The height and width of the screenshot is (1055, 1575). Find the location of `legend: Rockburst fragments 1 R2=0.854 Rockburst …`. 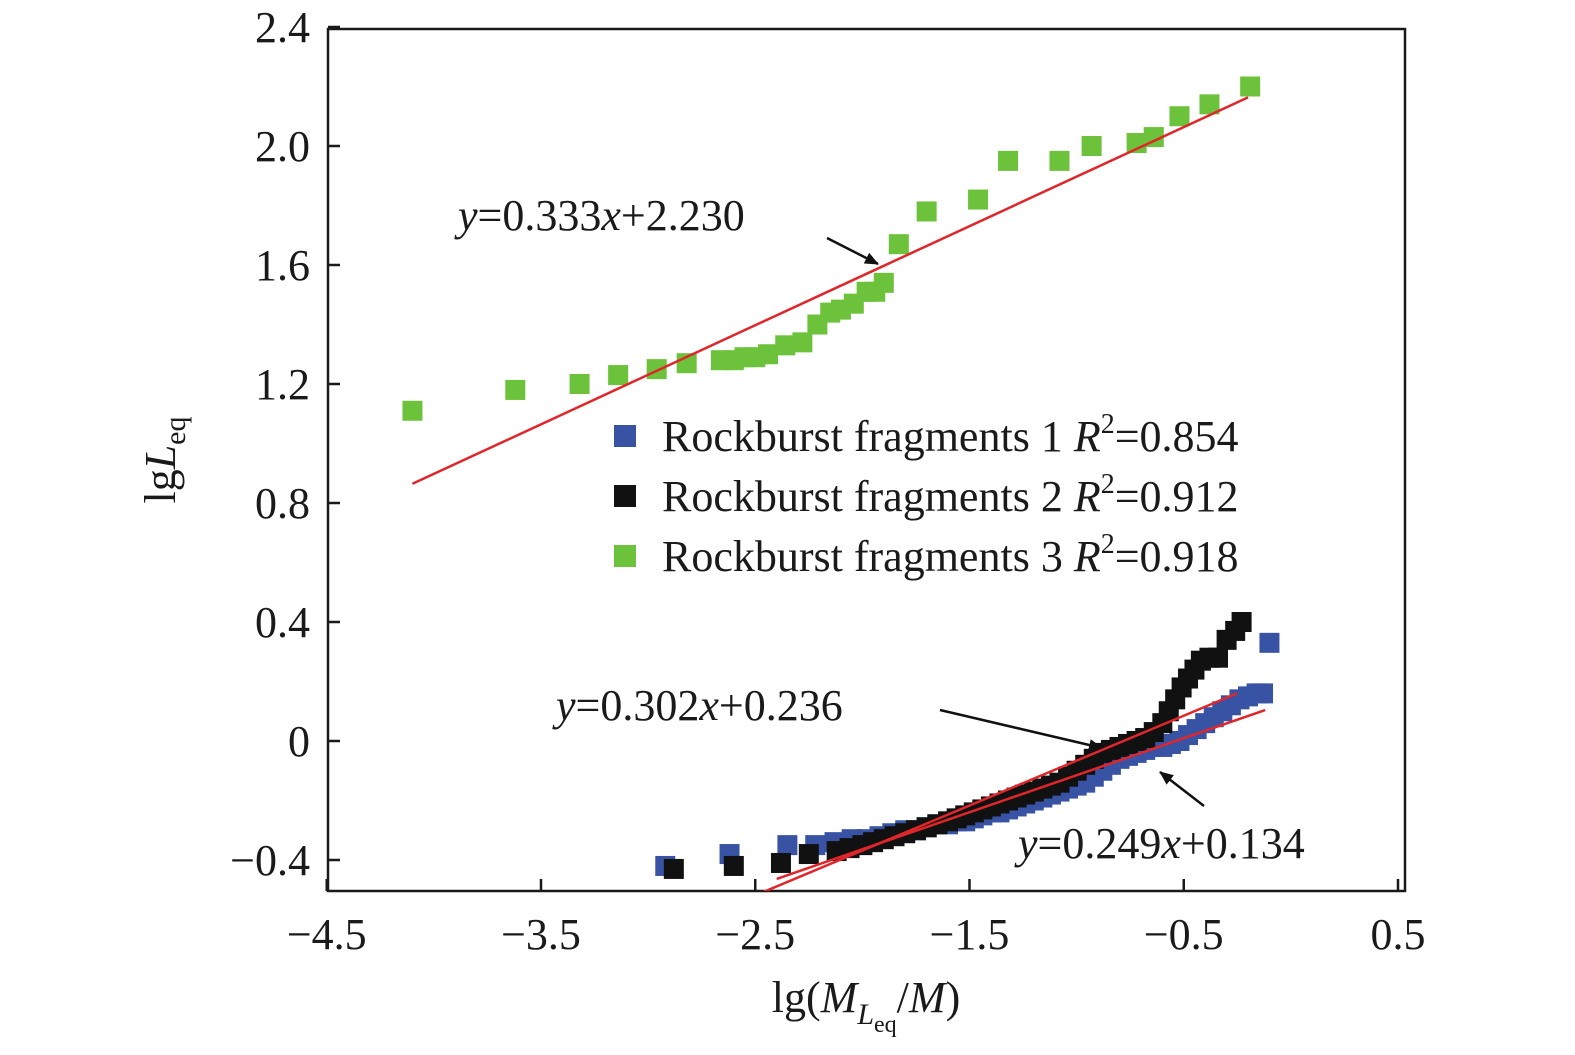

legend: Rockburst fragments 1 R2=0.854 Rockburst … is located at coordinates (926, 495).